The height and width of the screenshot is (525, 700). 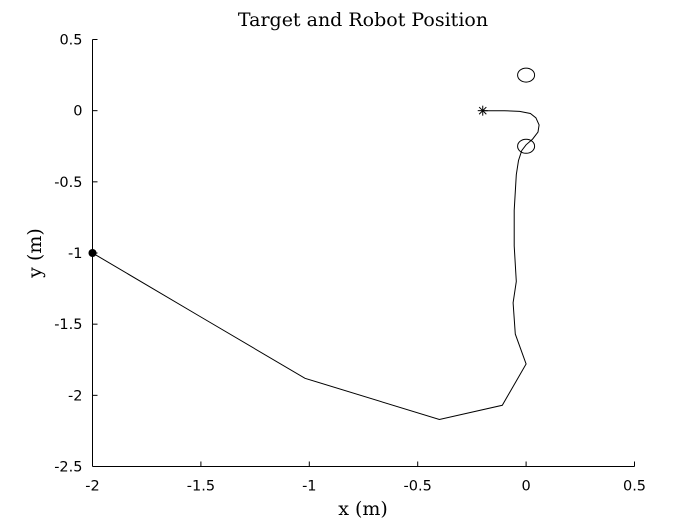 What do you see at coordinates (92, 487) in the screenshot?
I see `x-tick-label: -2` at bounding box center [92, 487].